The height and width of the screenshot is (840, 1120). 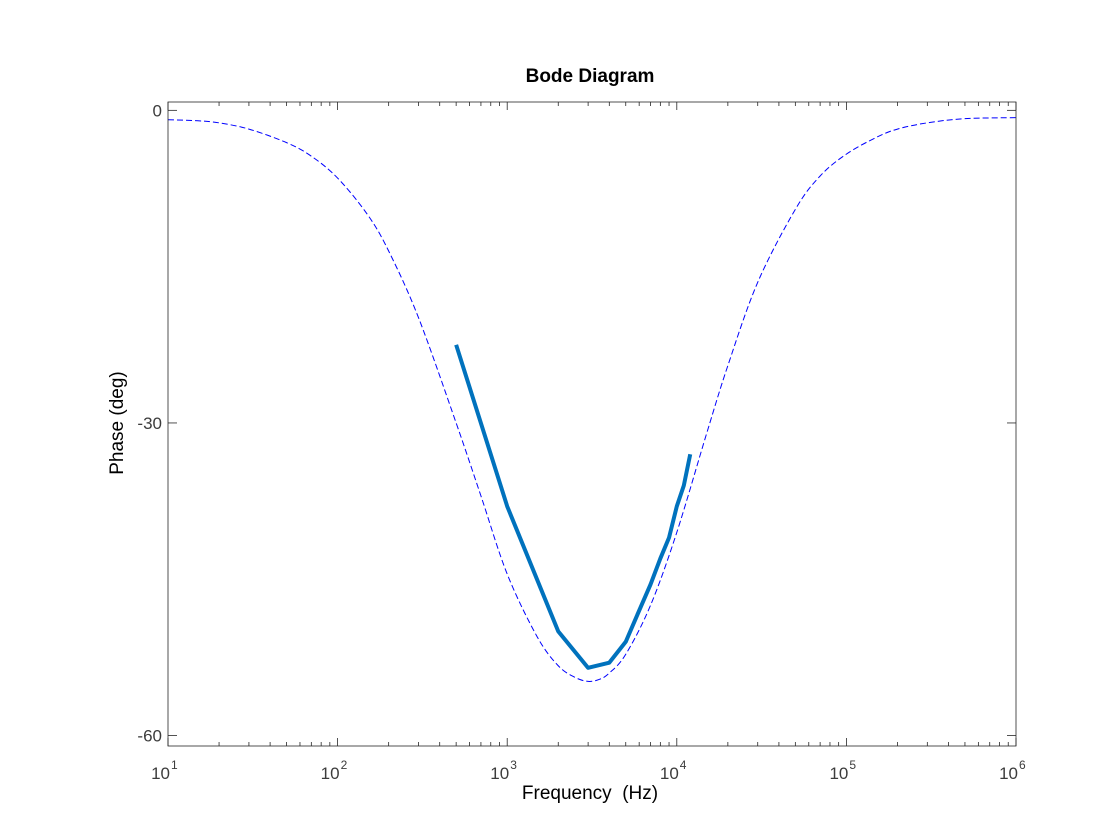 I want to click on x-tick-label: 10 5, so click(x=842, y=770).